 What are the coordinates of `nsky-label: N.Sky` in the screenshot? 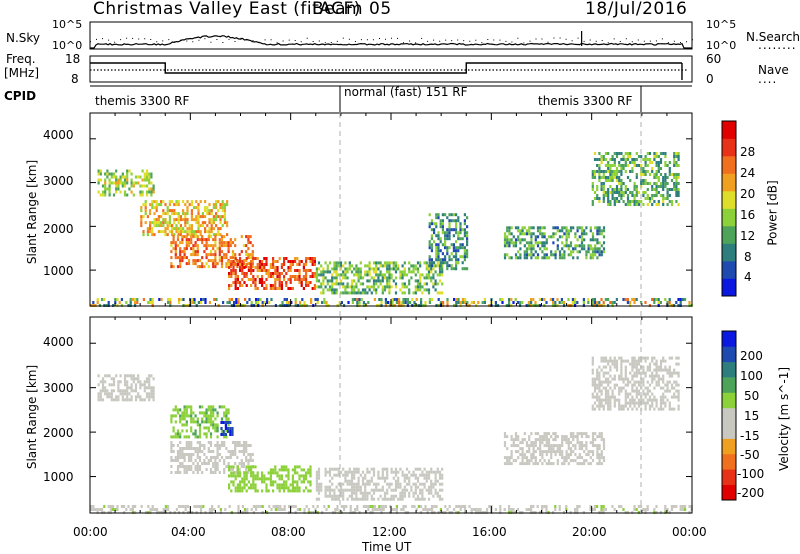 It's located at (23, 38).